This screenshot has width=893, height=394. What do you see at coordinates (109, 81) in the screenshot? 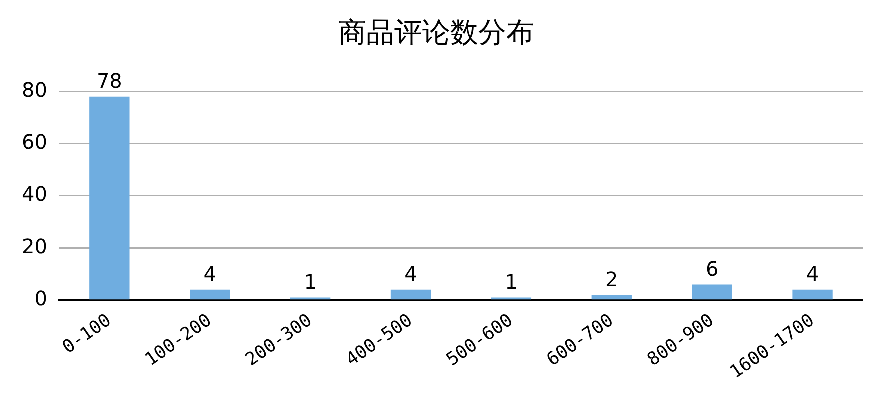
I see `data-label: 78` at bounding box center [109, 81].